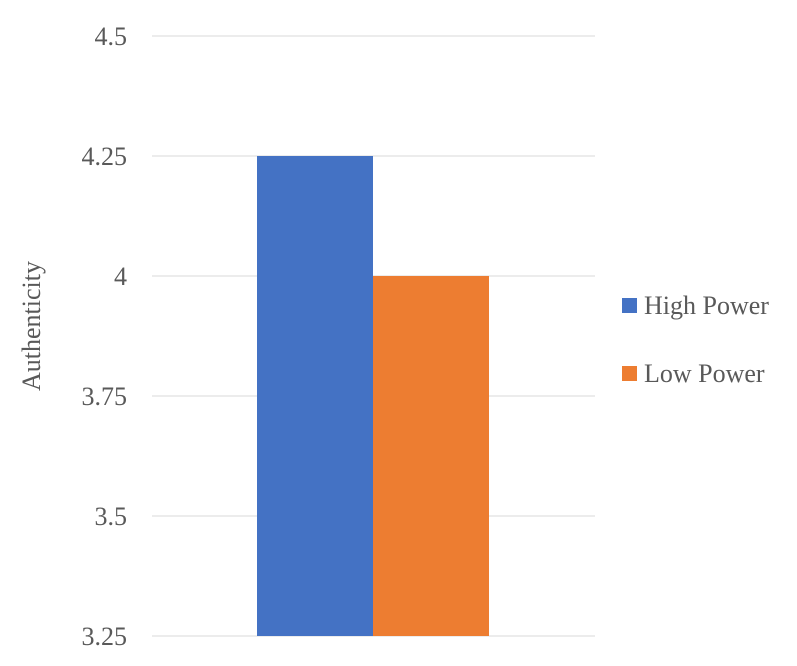  What do you see at coordinates (111, 36) in the screenshot?
I see `y-tick-label: 4.5` at bounding box center [111, 36].